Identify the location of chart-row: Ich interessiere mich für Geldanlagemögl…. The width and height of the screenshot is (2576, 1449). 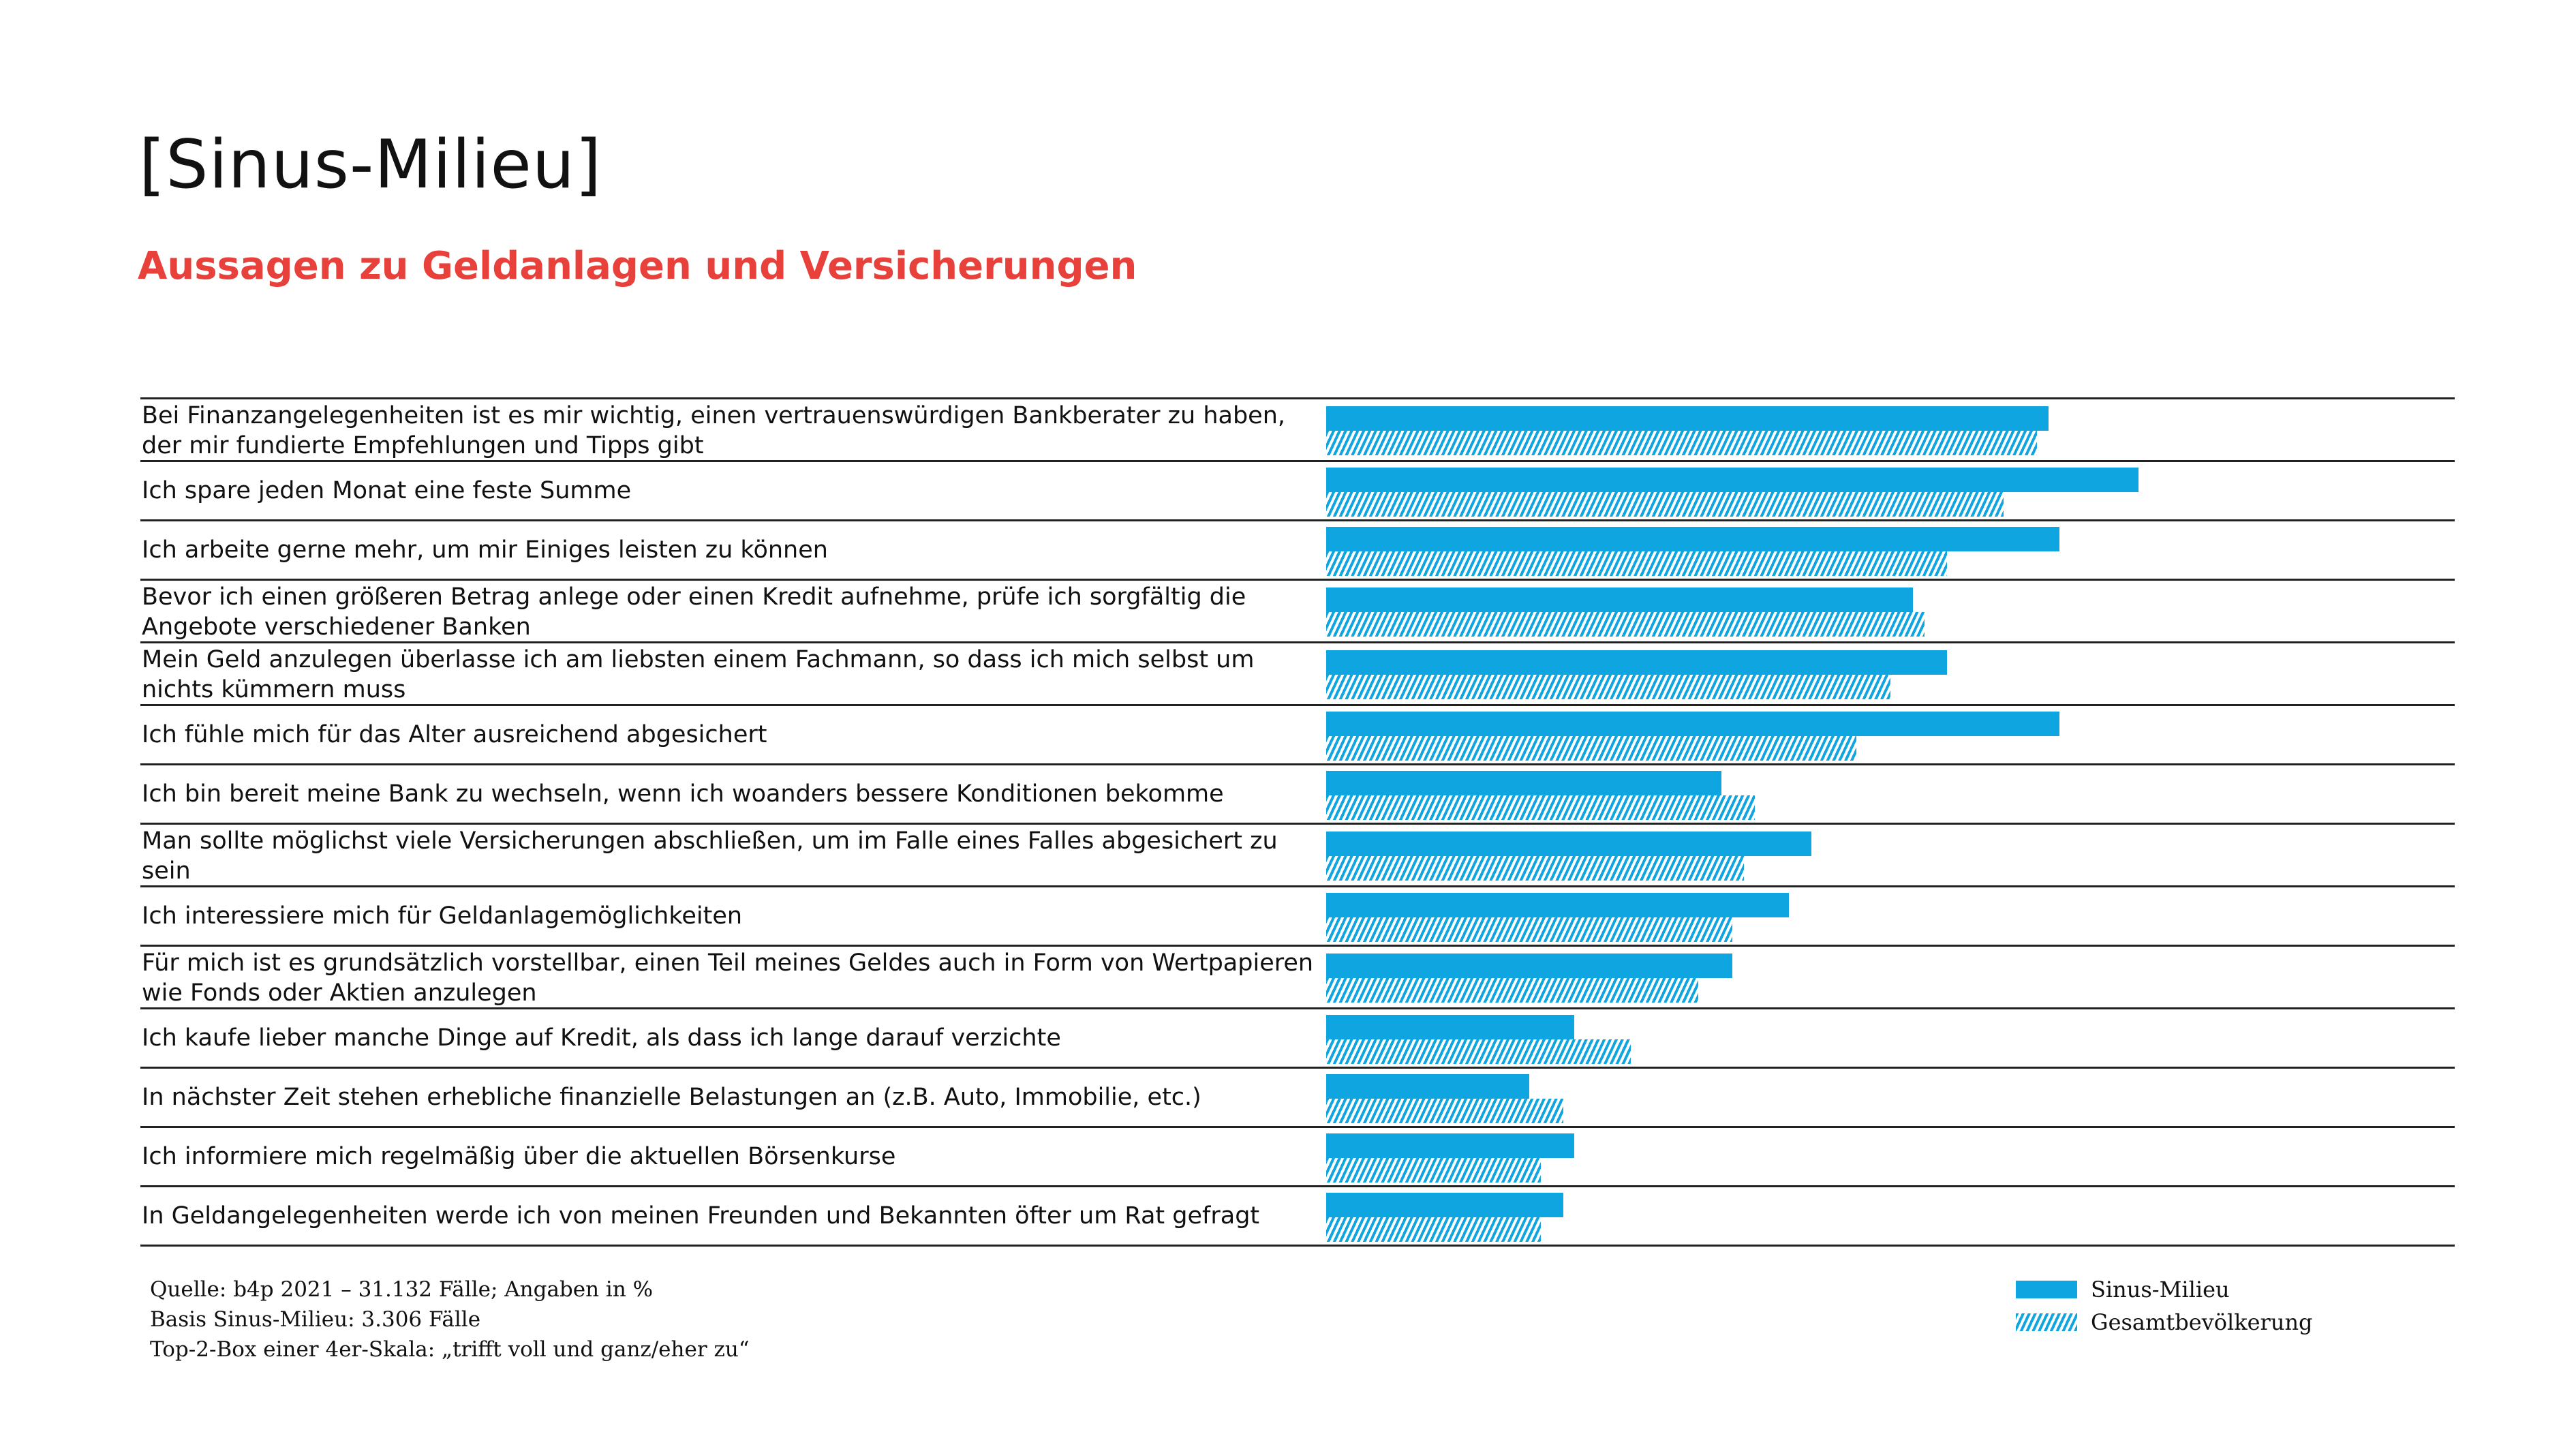
(1297, 917).